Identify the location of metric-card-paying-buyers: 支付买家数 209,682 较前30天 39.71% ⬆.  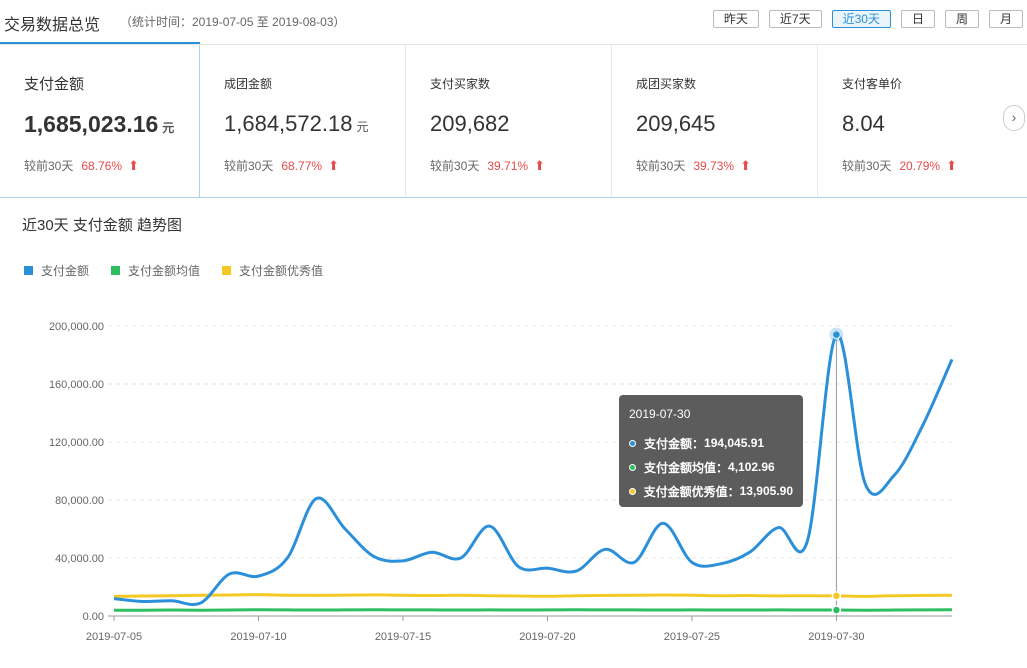
(509, 121).